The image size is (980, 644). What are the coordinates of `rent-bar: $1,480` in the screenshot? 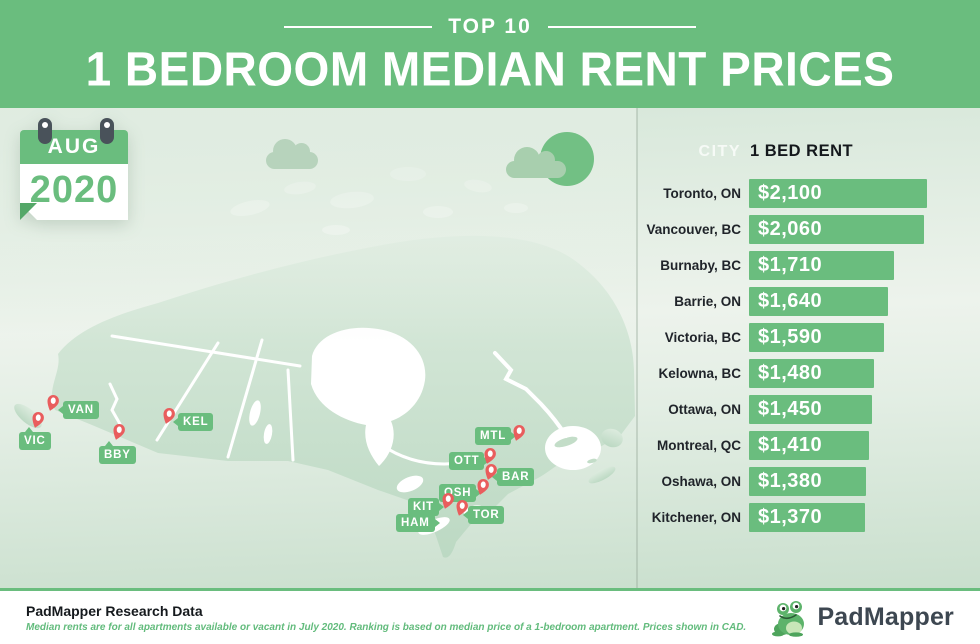 It's located at (811, 373).